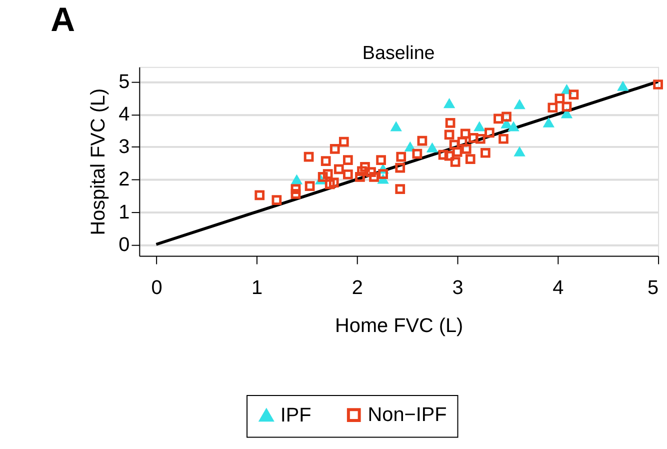 The image size is (667, 449). What do you see at coordinates (156, 288) in the screenshot?
I see `x-tick-label: 0` at bounding box center [156, 288].